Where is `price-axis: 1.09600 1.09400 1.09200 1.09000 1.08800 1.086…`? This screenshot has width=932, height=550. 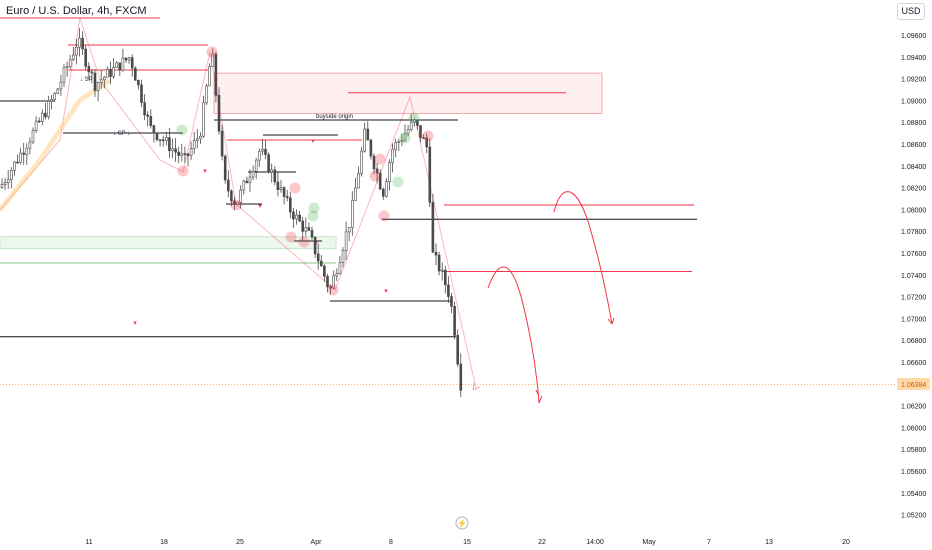 price-axis: 1.09600 1.09400 1.09200 1.09000 1.08800 1.086… is located at coordinates (913, 276).